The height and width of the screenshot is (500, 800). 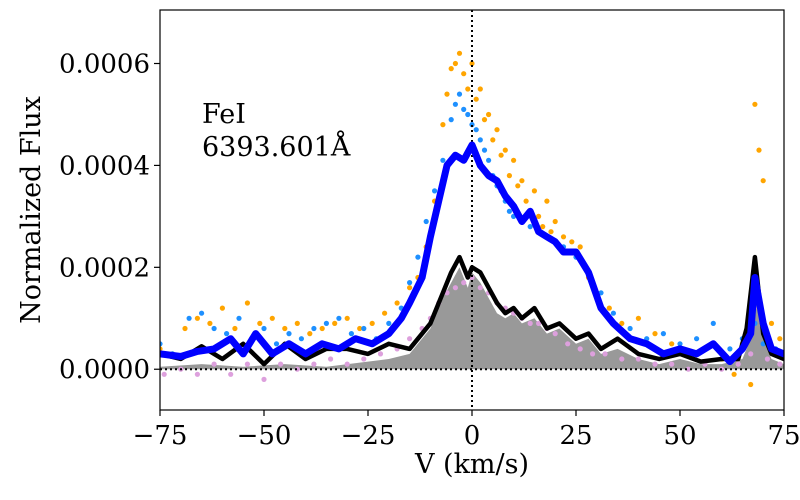 What do you see at coordinates (368, 436) in the screenshot?
I see `x-tick-label: −25` at bounding box center [368, 436].